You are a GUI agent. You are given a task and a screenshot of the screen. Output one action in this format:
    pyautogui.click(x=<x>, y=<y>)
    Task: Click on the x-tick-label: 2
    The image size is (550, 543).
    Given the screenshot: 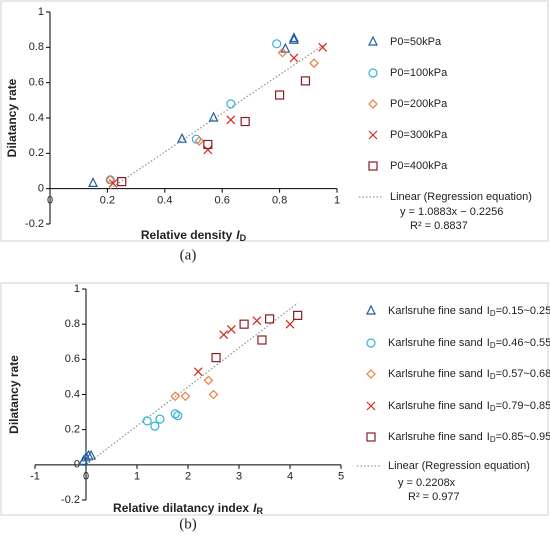 What is the action you would take?
    pyautogui.click(x=188, y=477)
    